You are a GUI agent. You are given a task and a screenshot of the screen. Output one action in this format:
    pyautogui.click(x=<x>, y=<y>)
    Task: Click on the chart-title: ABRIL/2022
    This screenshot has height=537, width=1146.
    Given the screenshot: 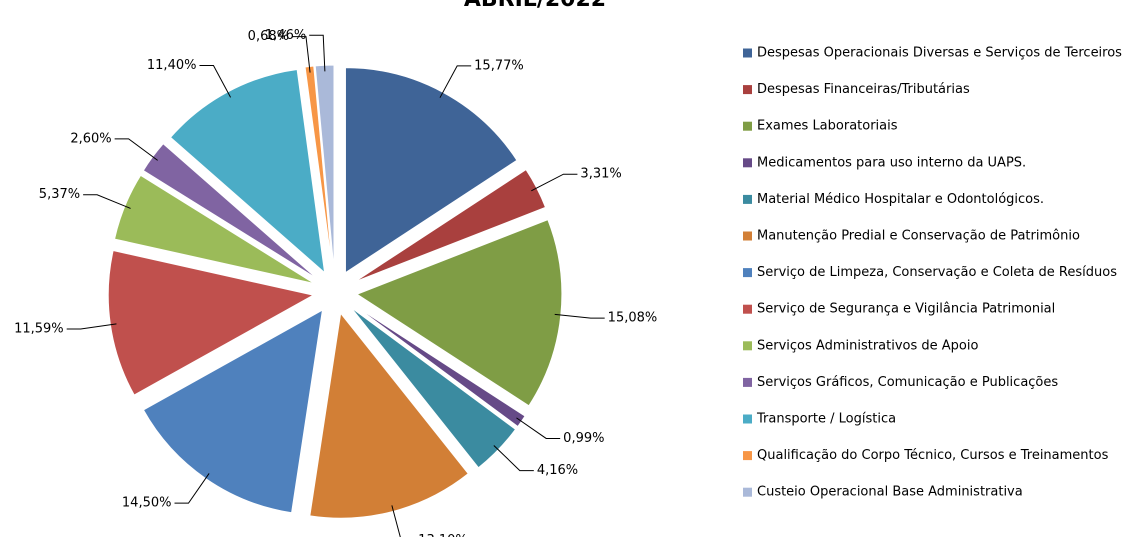 What is the action you would take?
    pyautogui.click(x=535, y=6)
    